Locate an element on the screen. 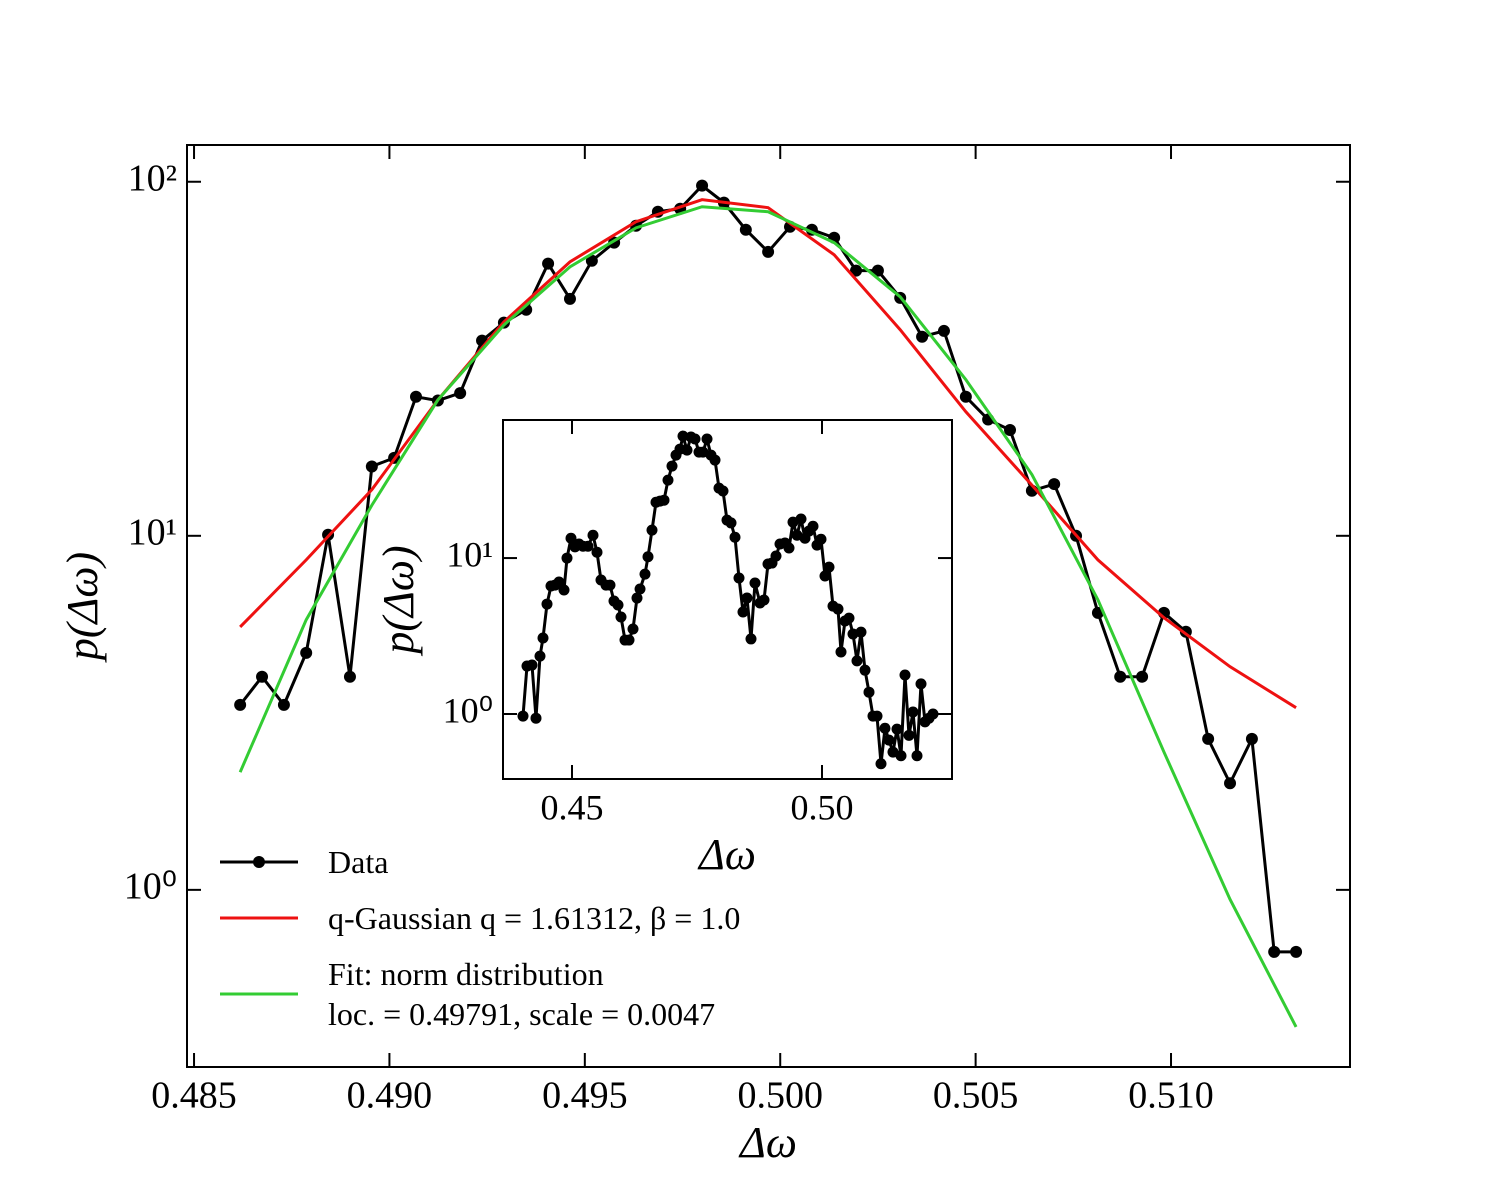  legend-marker is located at coordinates (259, 862).